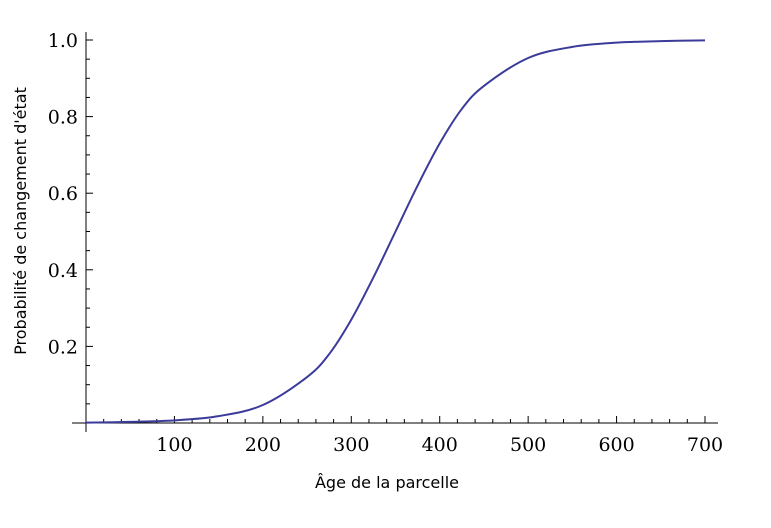 The height and width of the screenshot is (528, 771). Describe the element at coordinates (387, 482) in the screenshot. I see `x-axis-title: Âge de la parcelle` at that location.